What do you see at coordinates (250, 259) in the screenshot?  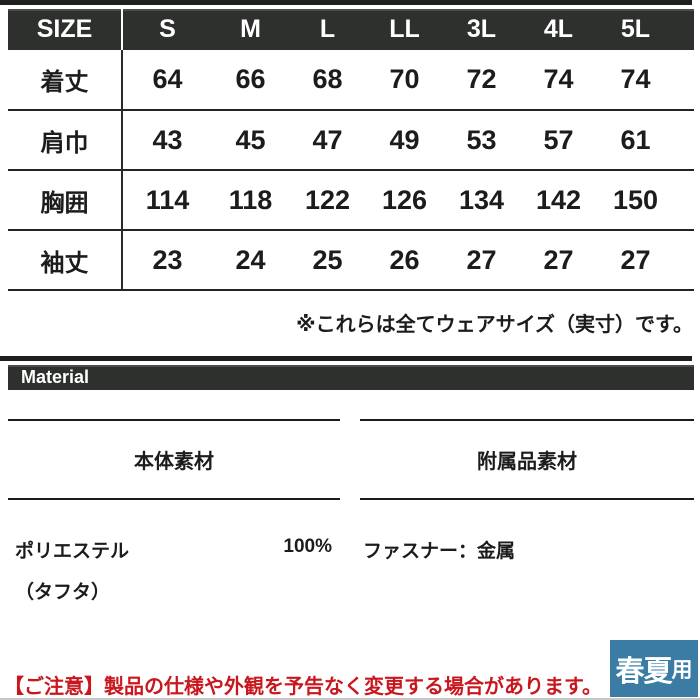 I see `cell-value: 24` at bounding box center [250, 259].